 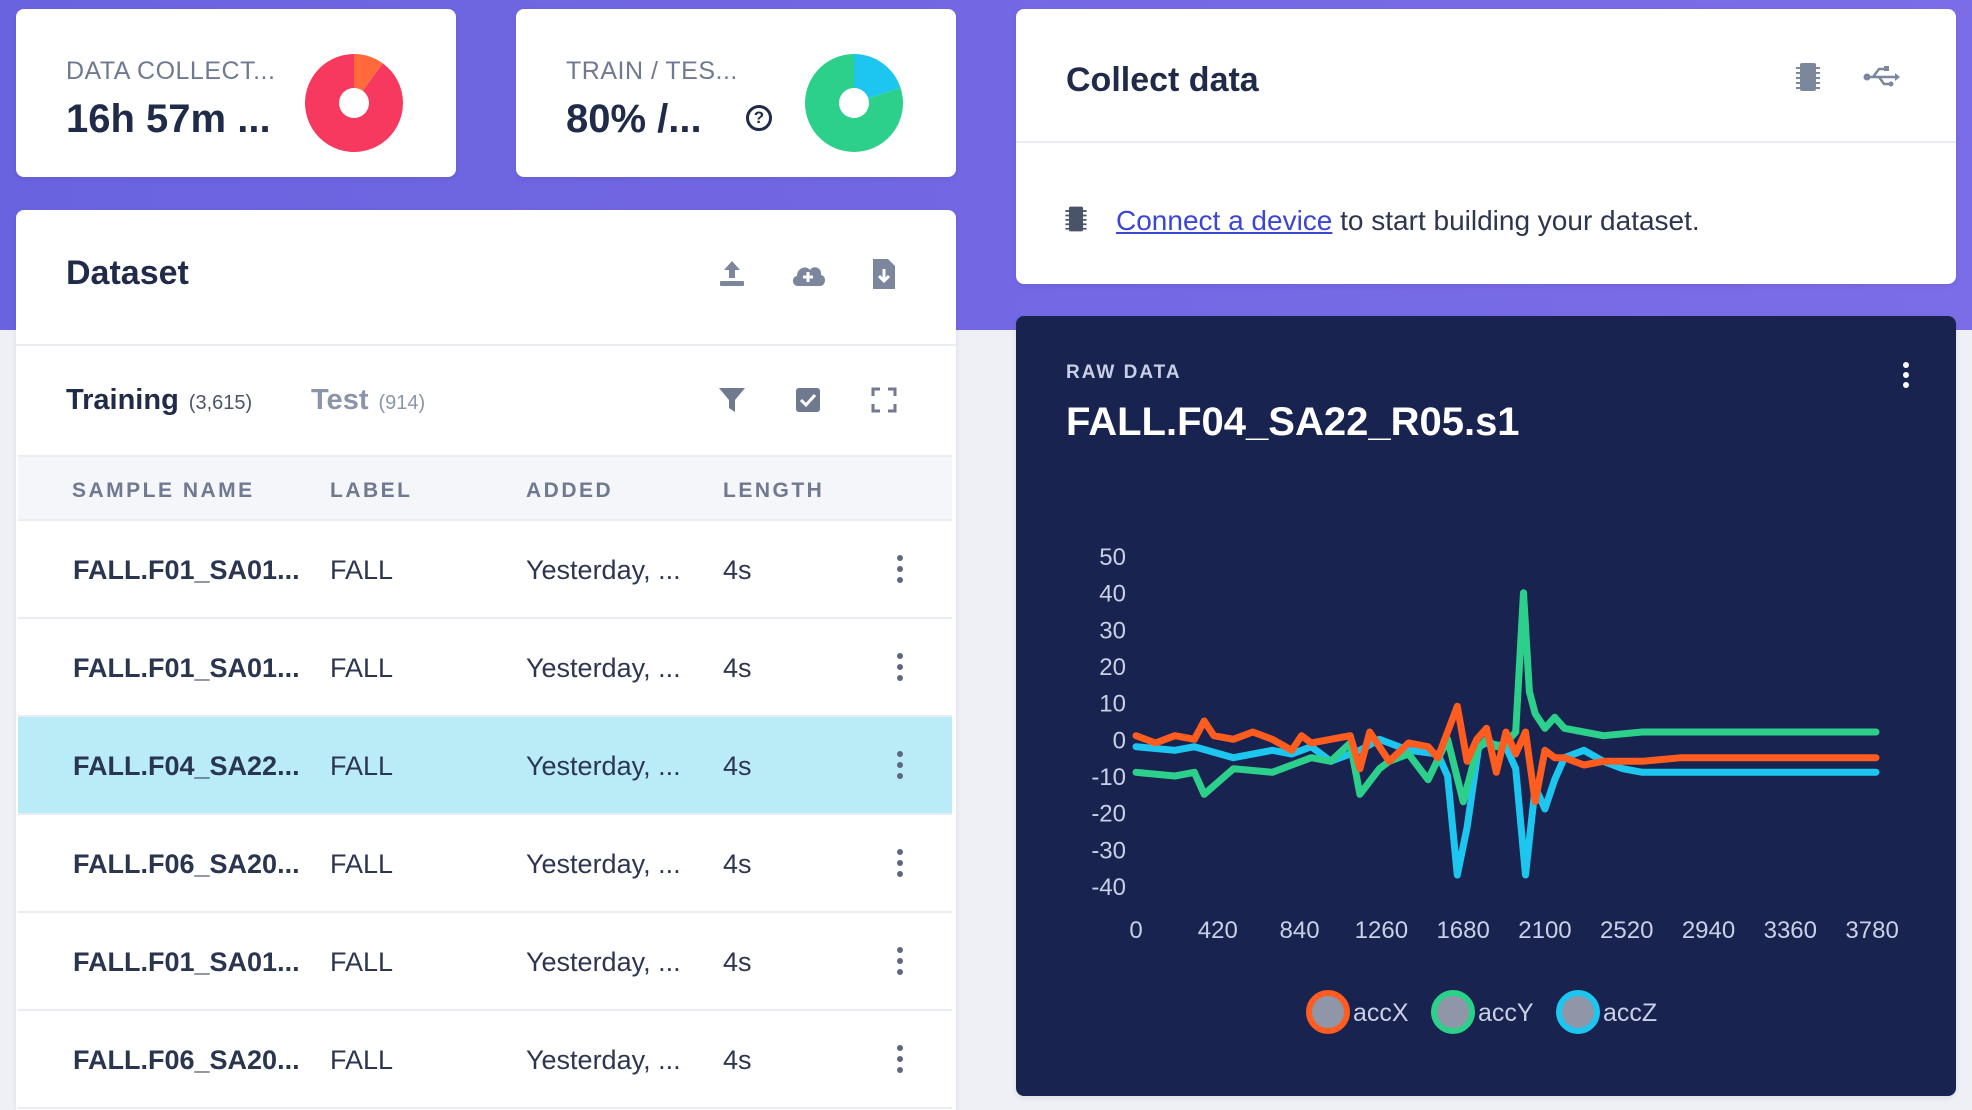 I want to click on train-test-donut, so click(x=854, y=103).